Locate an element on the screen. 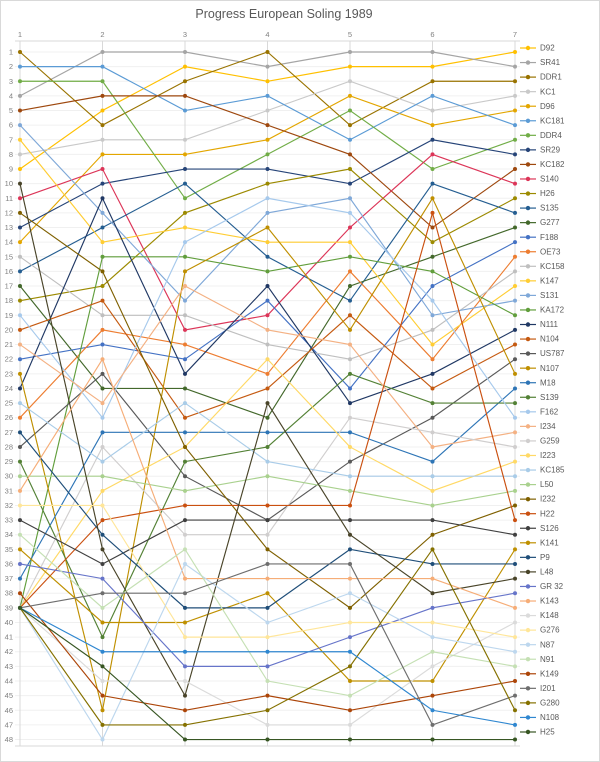  y-tick-label: 10 is located at coordinates (9, 183).